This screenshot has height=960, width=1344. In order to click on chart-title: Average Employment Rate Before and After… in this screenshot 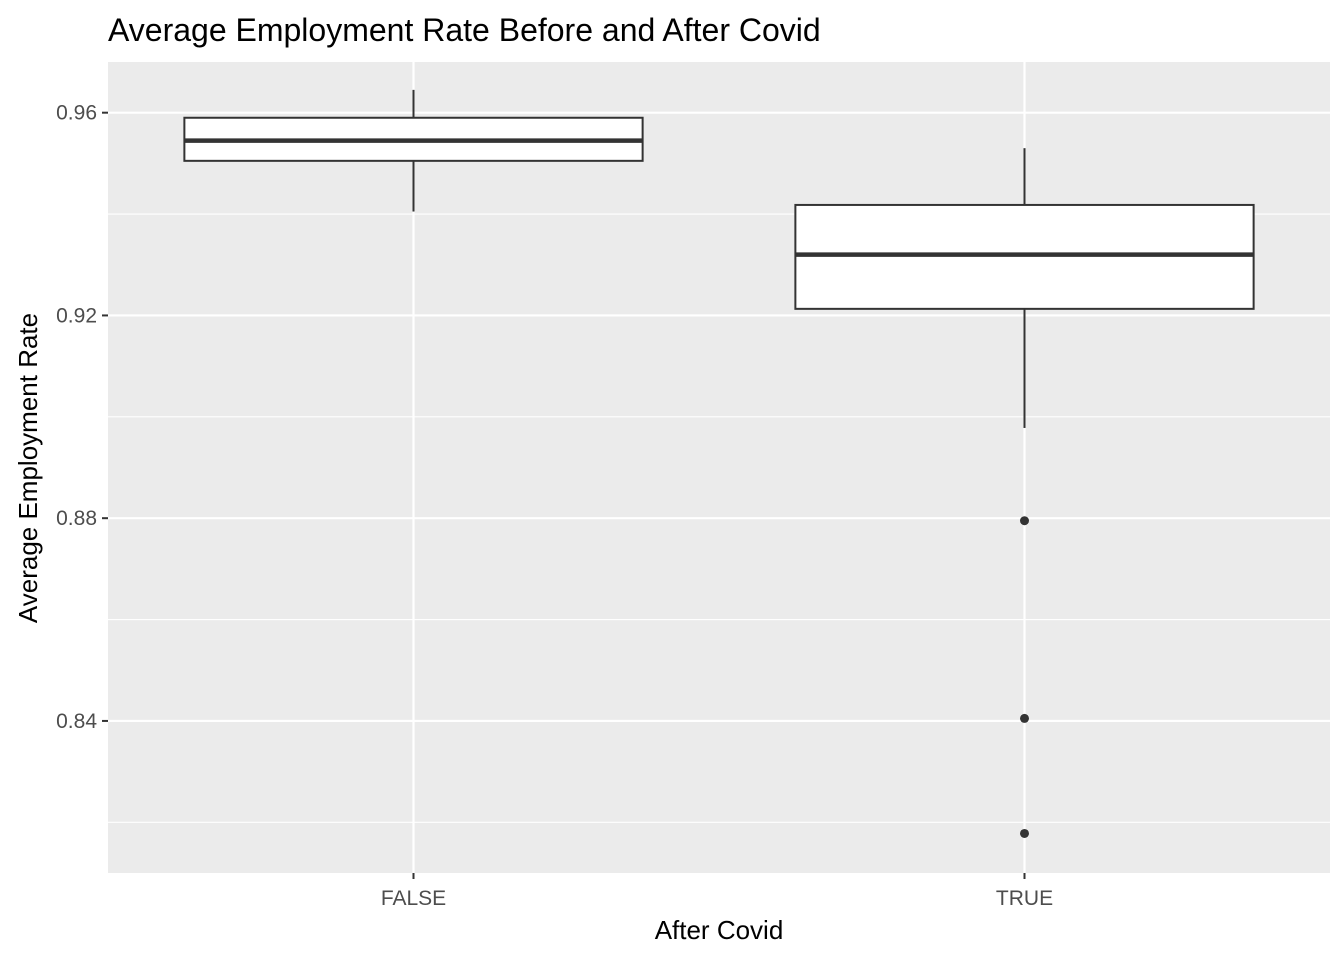, I will do `click(464, 30)`.